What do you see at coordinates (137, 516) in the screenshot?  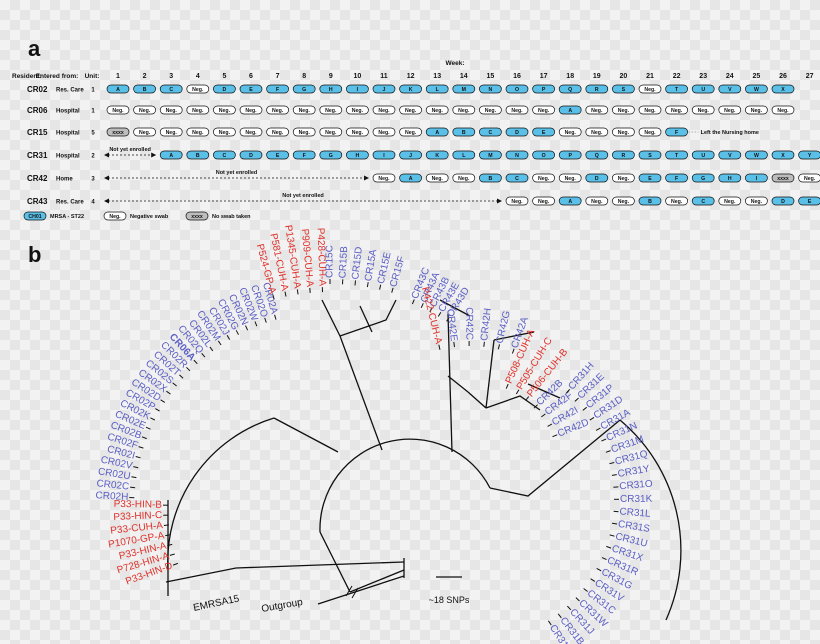 I see `tree-leaf-label: P33-HIN-C` at bounding box center [137, 516].